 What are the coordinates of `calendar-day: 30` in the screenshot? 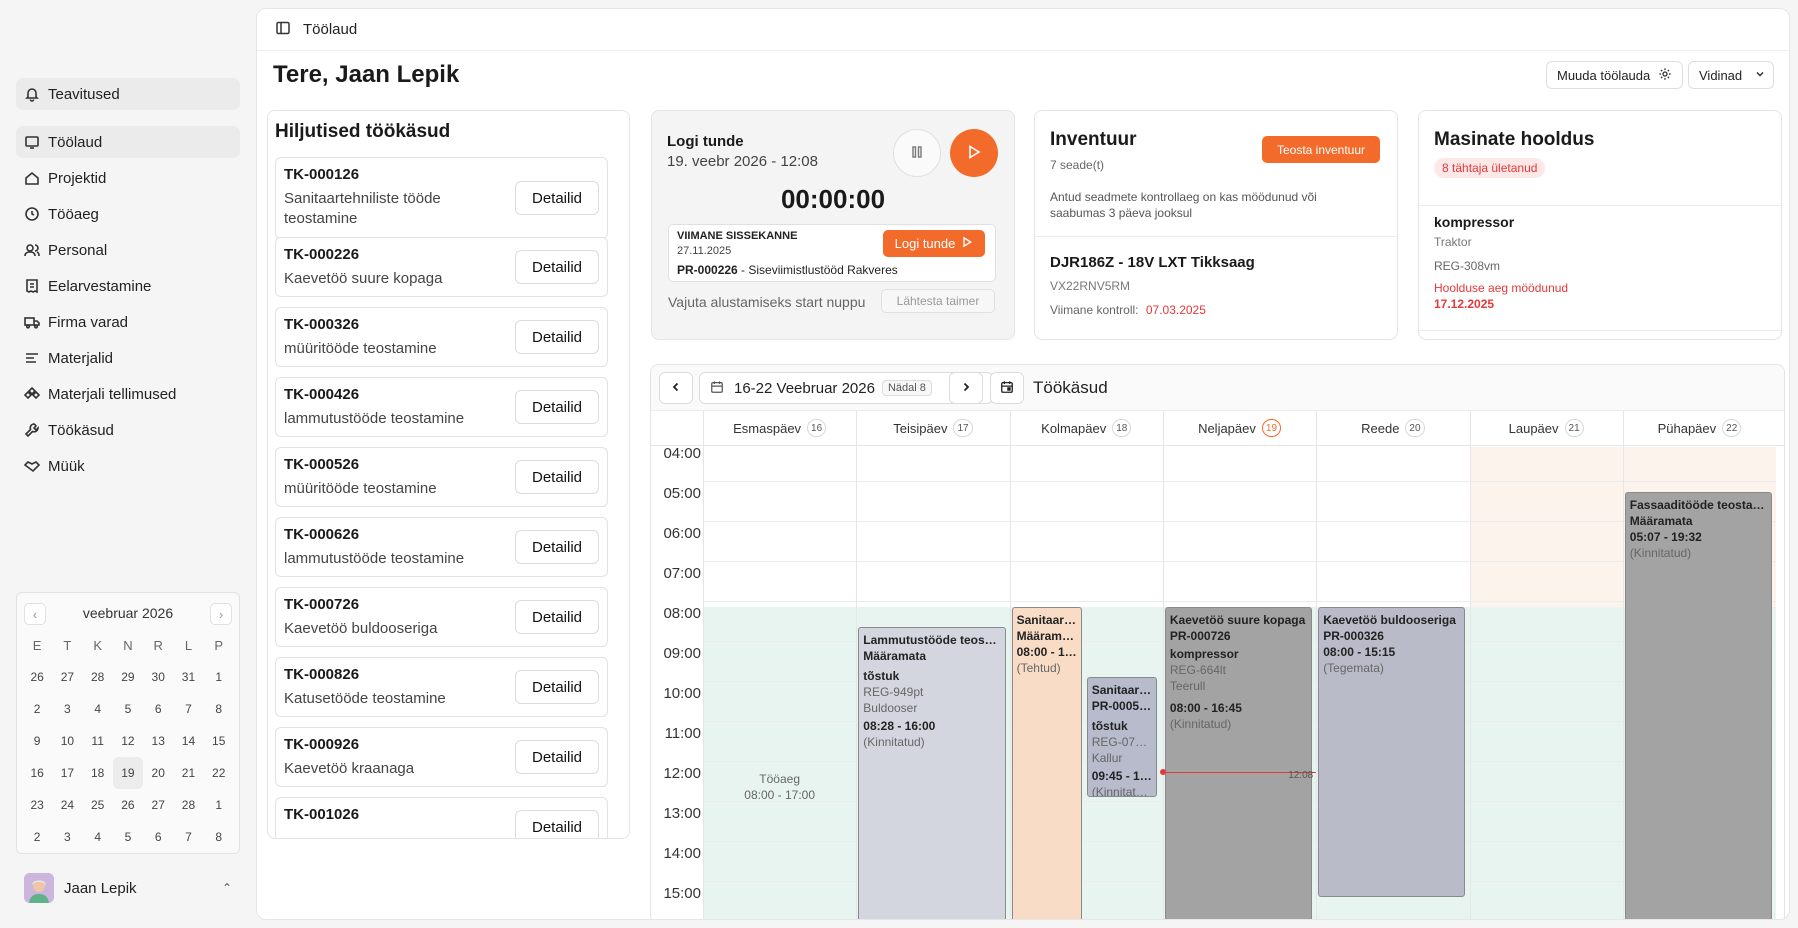 It's located at (158, 677).